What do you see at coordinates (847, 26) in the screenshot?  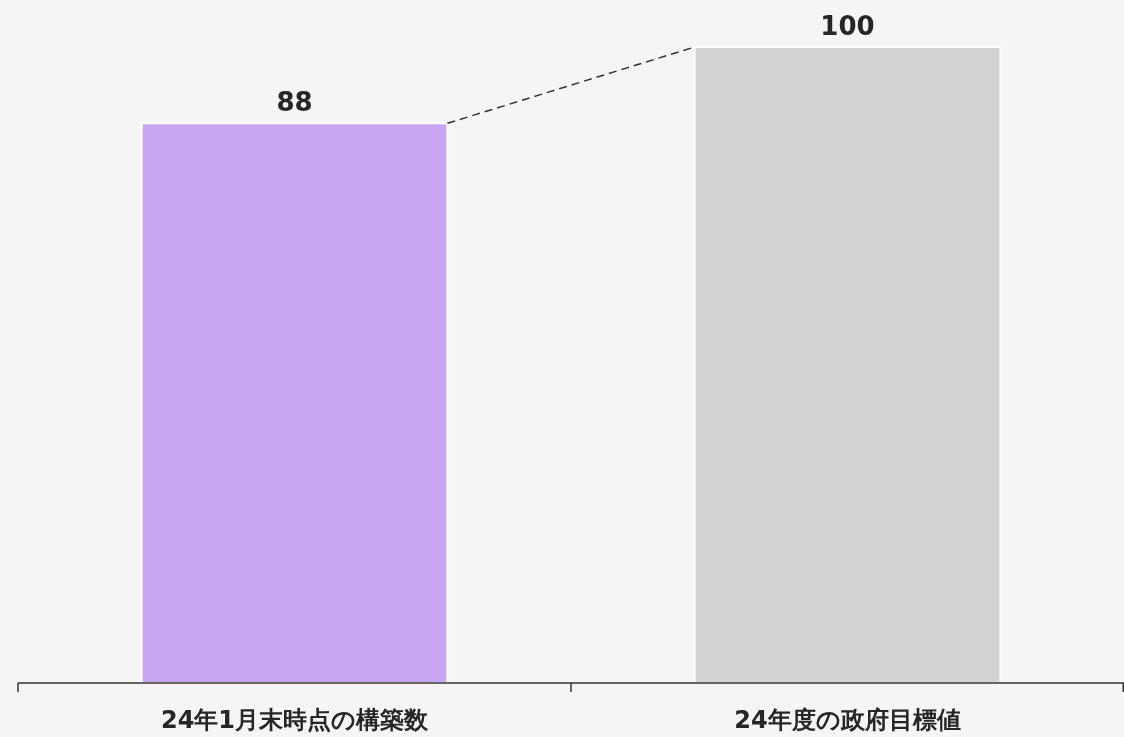 I see `data-label: 100` at bounding box center [847, 26].